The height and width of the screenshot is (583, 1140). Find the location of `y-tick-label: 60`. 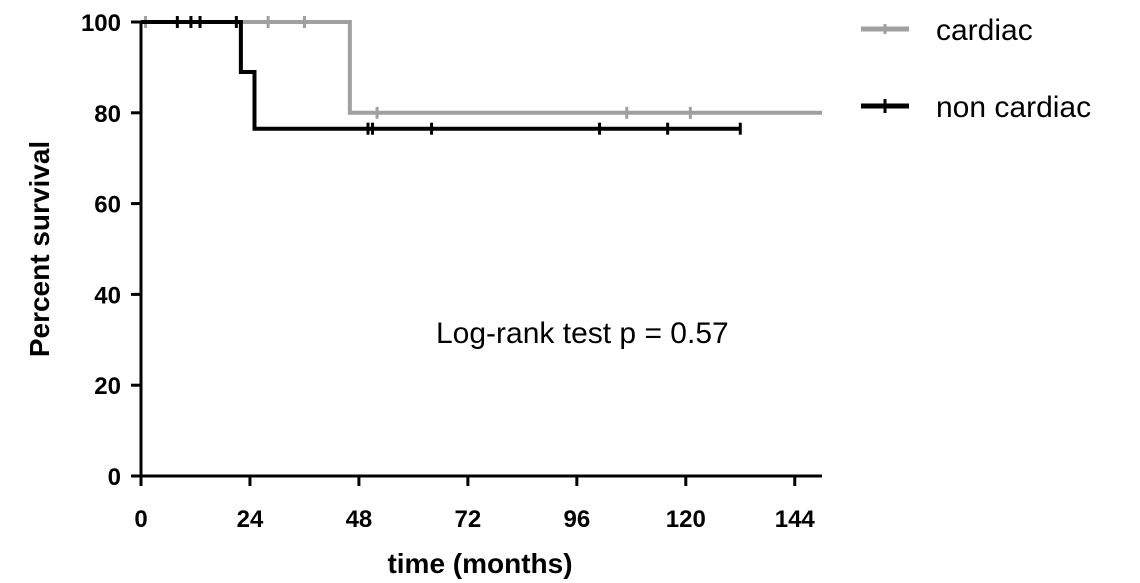

y-tick-label: 60 is located at coordinates (107, 205).